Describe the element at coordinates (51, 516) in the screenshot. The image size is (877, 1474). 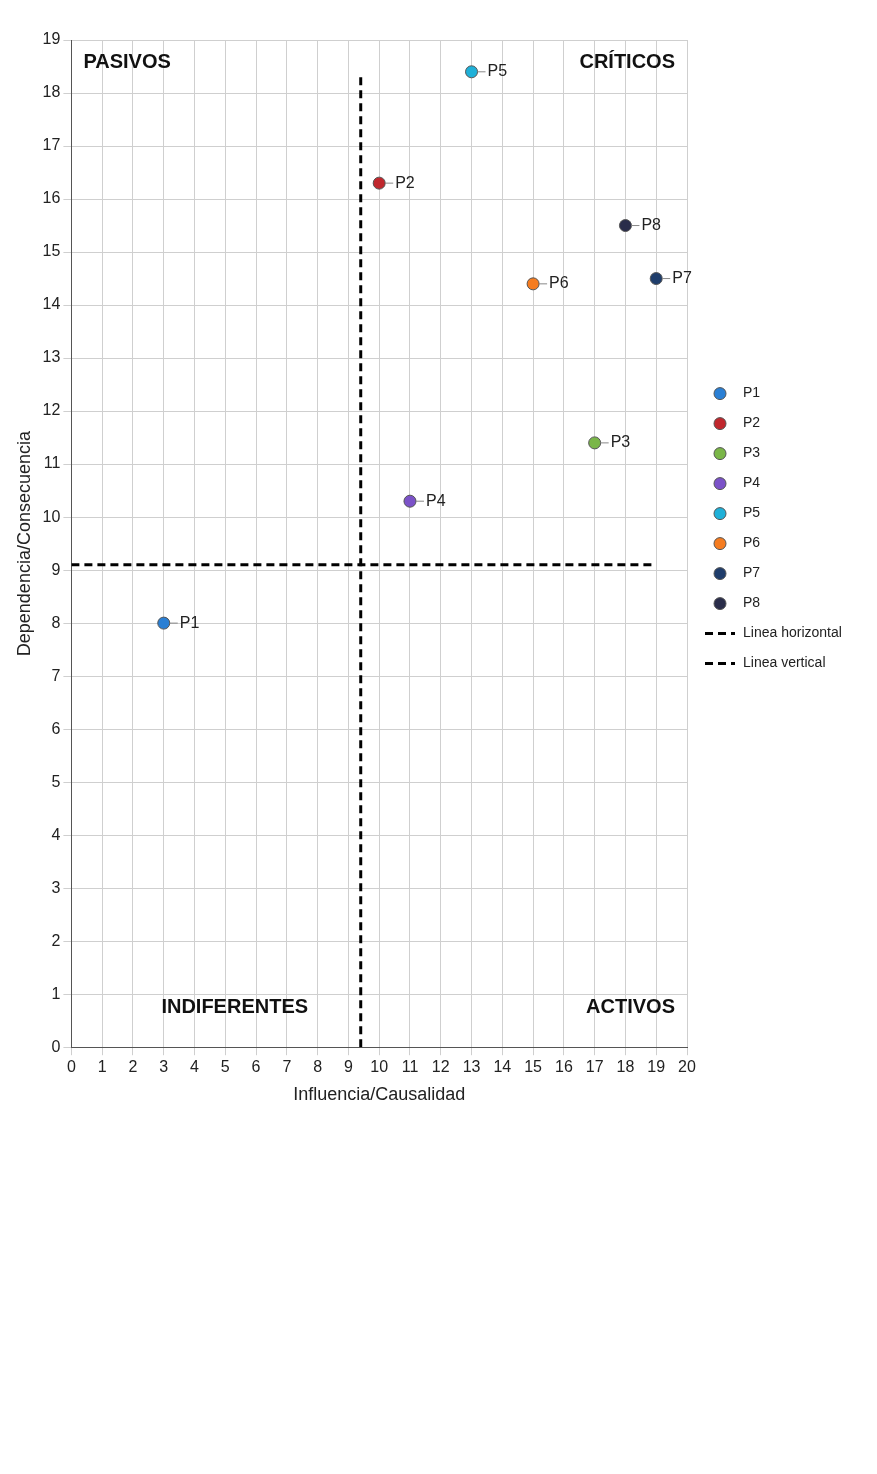
I see `y-tick-label: 10` at that location.